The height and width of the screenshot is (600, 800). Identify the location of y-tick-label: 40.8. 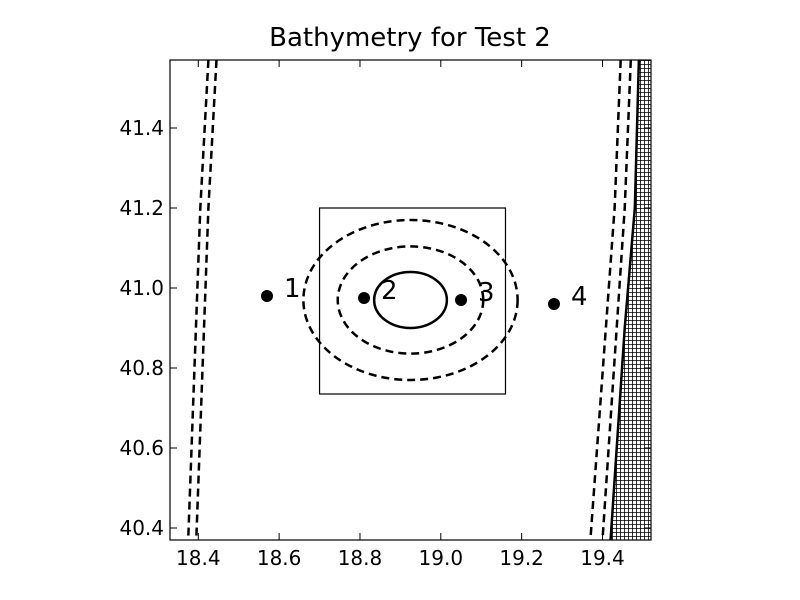
(141, 368).